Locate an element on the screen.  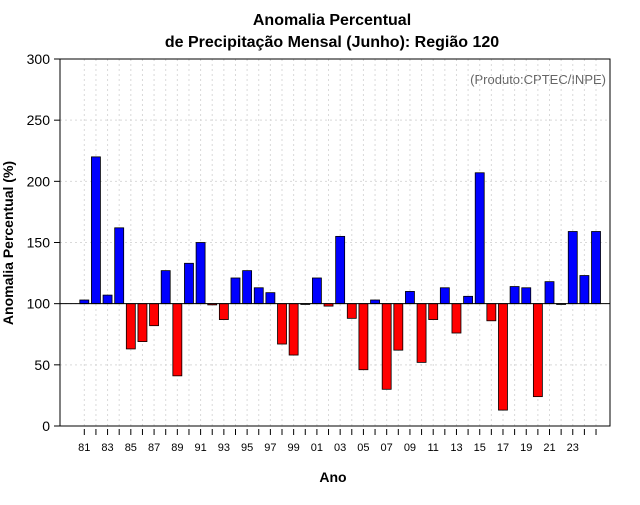
y-tick-label: 100 is located at coordinates (39, 304).